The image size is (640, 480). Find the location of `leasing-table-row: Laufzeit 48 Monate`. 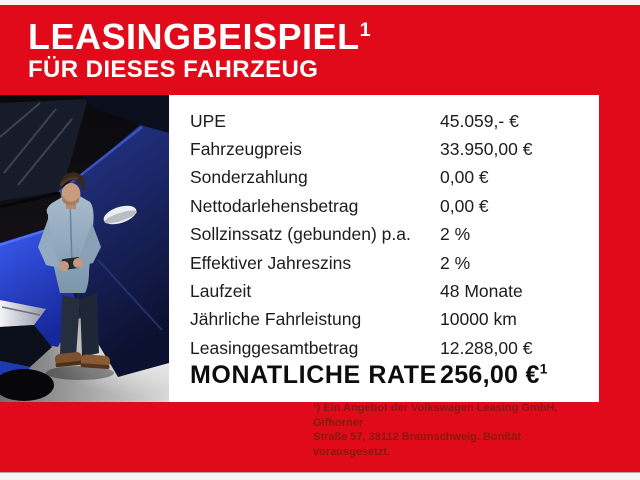

leasing-table-row: Laufzeit 48 Monate is located at coordinates (390, 291).